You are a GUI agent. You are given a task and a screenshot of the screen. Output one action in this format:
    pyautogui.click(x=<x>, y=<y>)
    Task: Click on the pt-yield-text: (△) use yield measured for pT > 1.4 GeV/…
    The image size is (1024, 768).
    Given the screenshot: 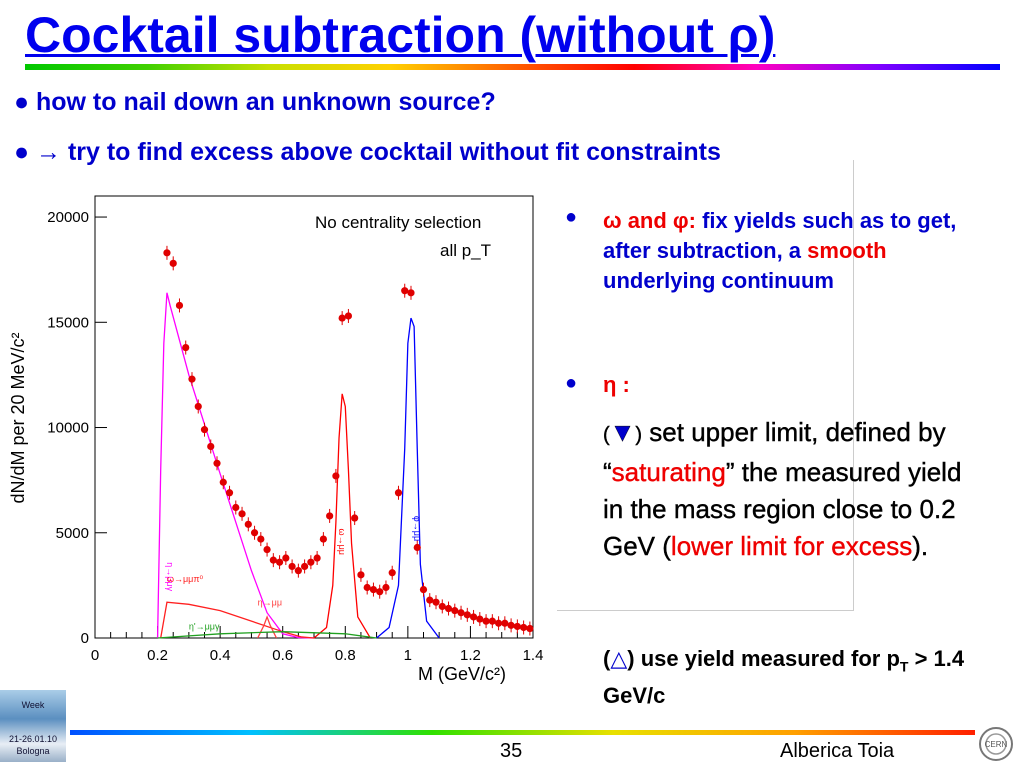 What is the action you would take?
    pyautogui.click(x=784, y=677)
    